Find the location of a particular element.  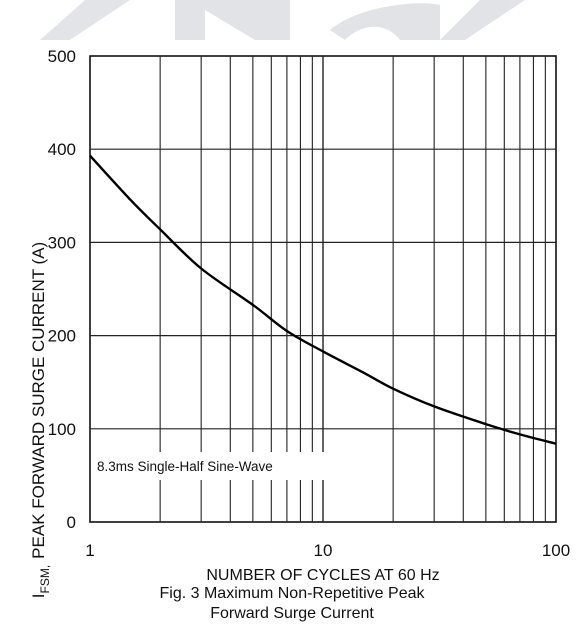

y-axis-label-prefix: I is located at coordinates (38, 596).